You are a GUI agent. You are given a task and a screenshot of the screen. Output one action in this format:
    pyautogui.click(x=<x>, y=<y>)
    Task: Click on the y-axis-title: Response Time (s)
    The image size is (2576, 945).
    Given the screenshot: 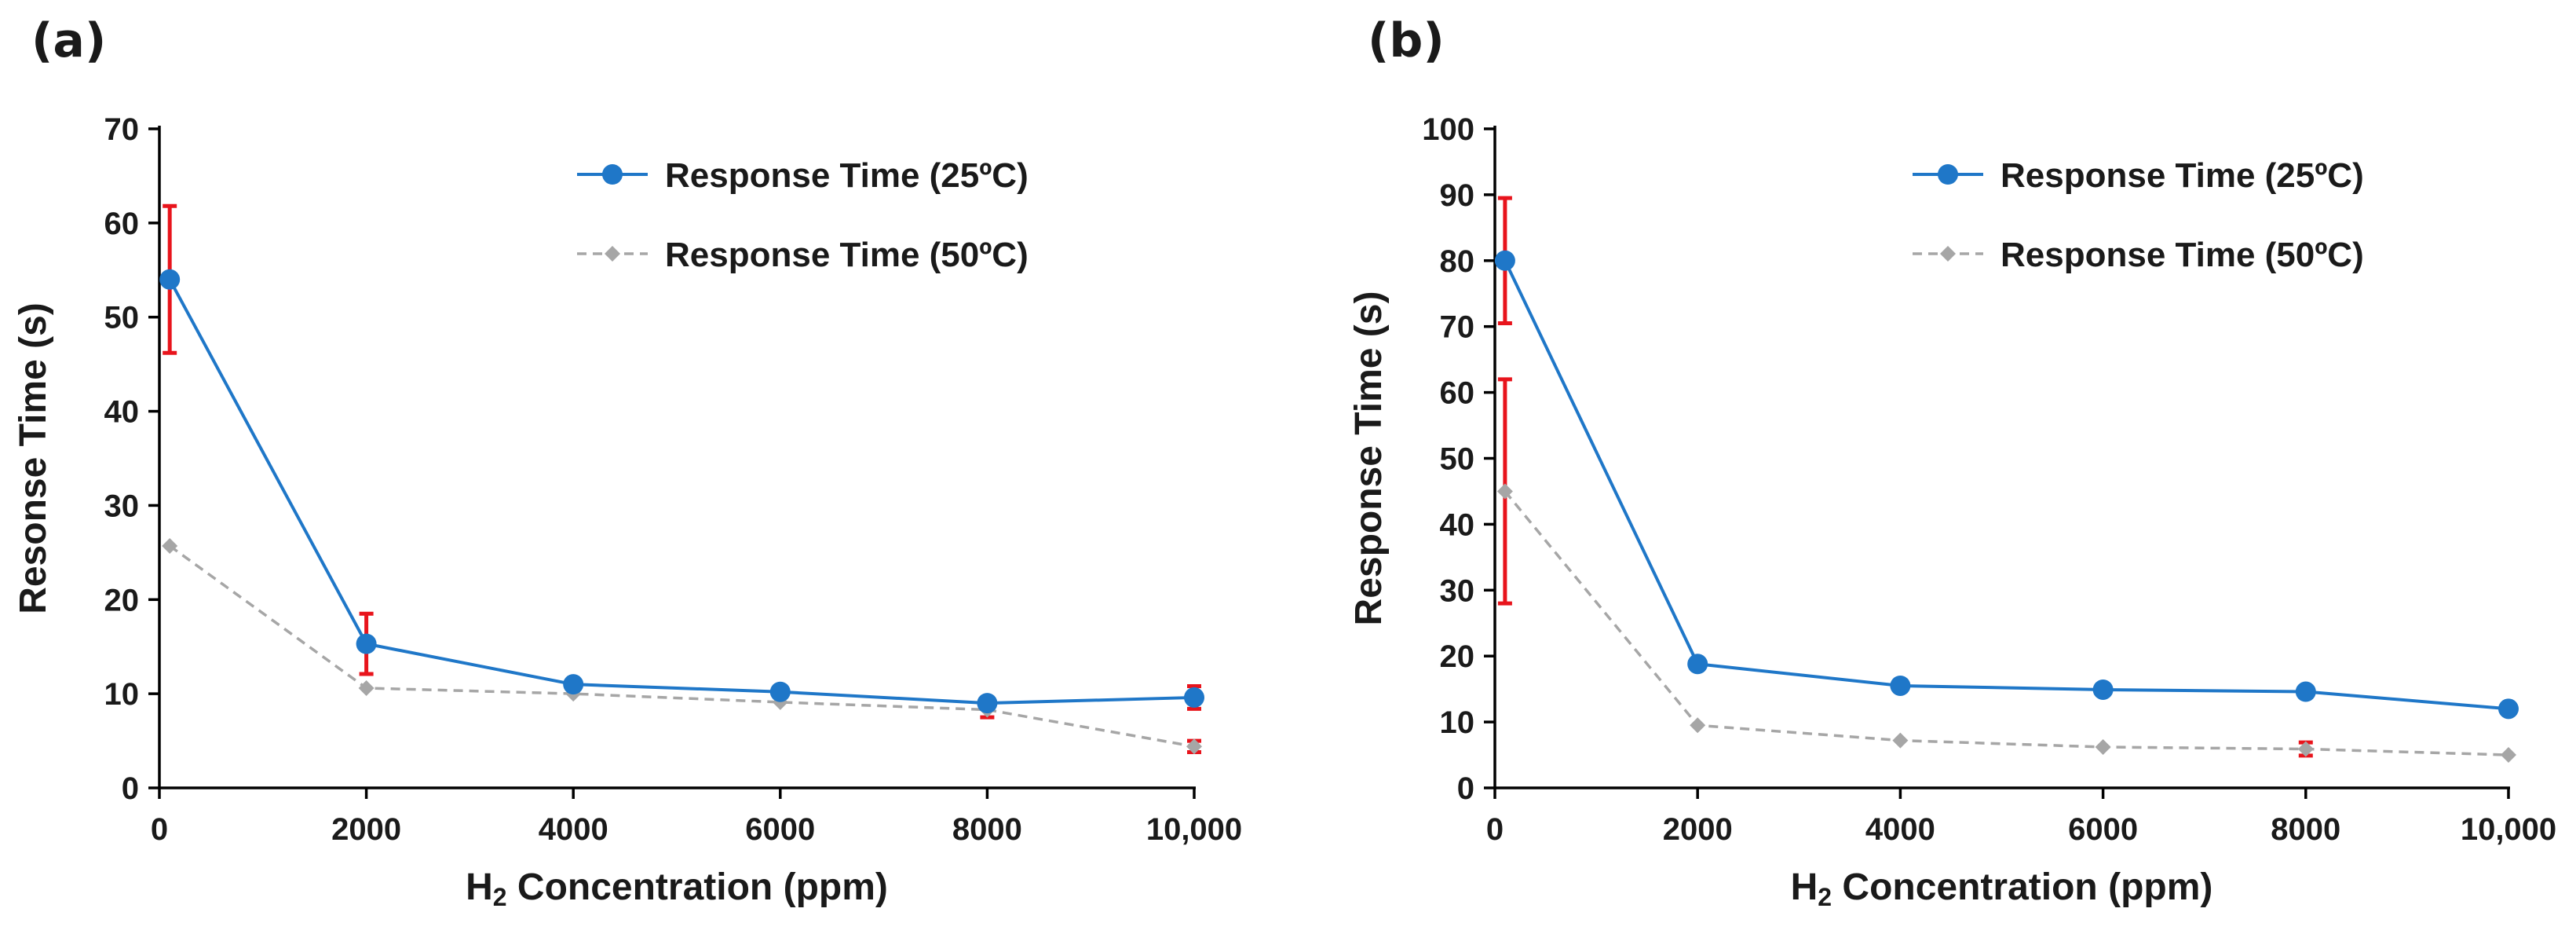 What is the action you would take?
    pyautogui.click(x=1369, y=458)
    